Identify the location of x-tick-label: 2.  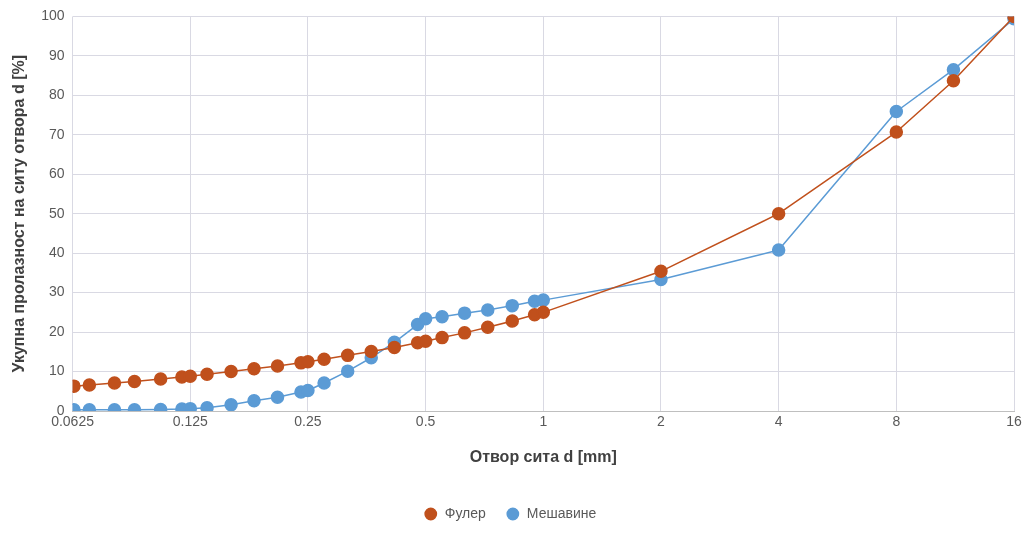
(661, 421).